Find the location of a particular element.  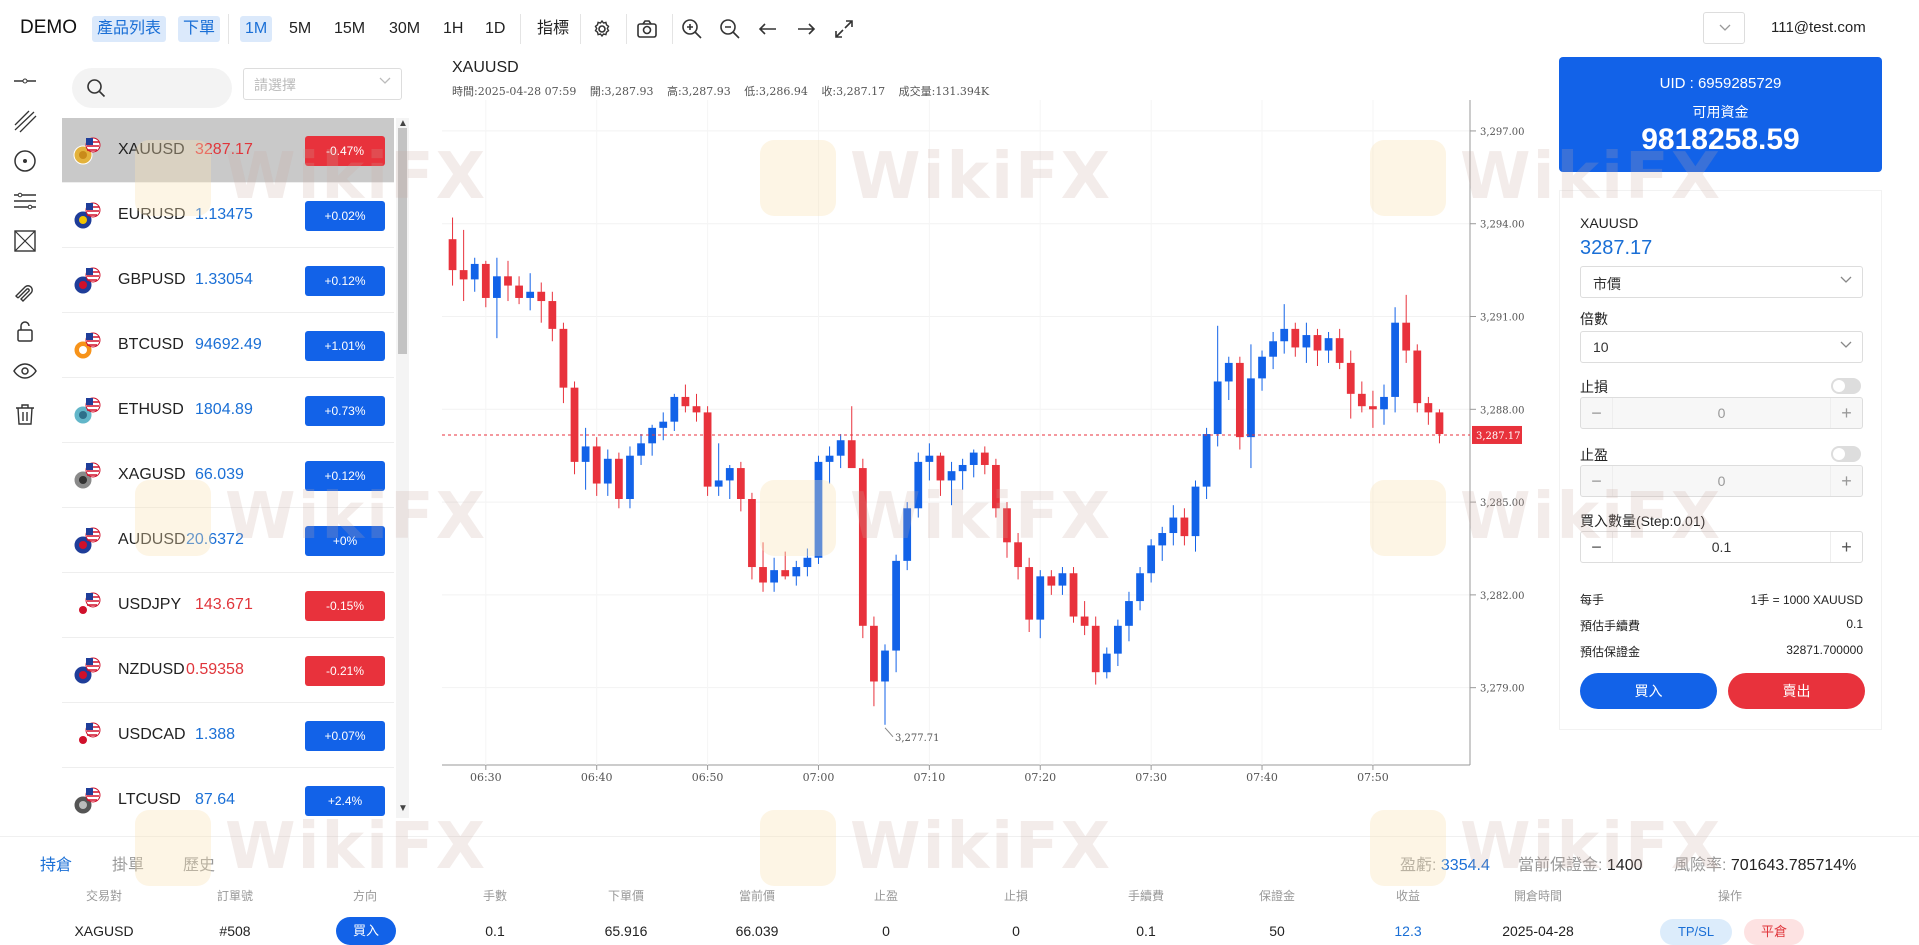

stop-loss-stepper: − 0 + is located at coordinates (1721, 413).